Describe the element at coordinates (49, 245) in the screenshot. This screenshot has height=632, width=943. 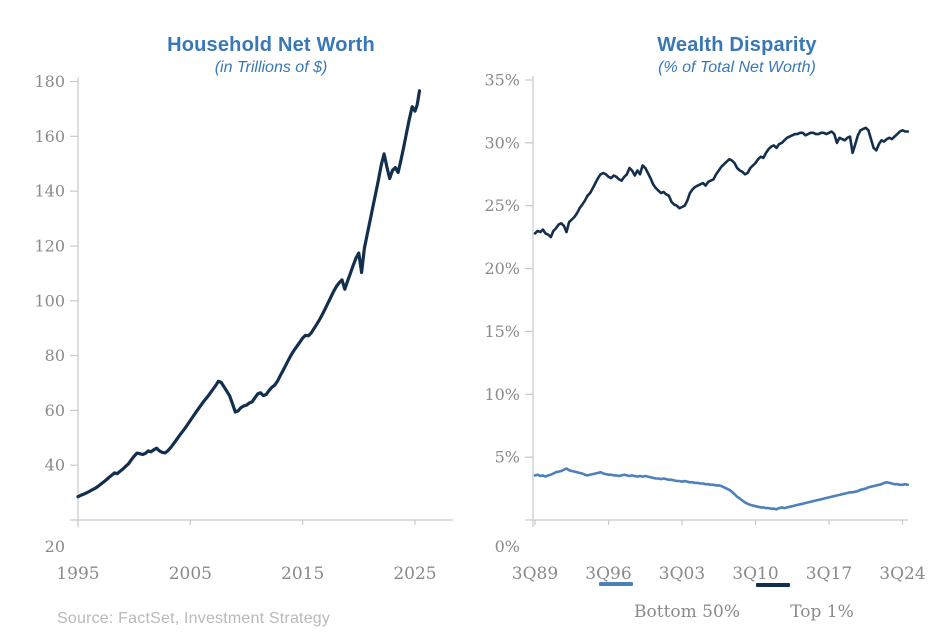
I see `y-tick-label: 120` at that location.